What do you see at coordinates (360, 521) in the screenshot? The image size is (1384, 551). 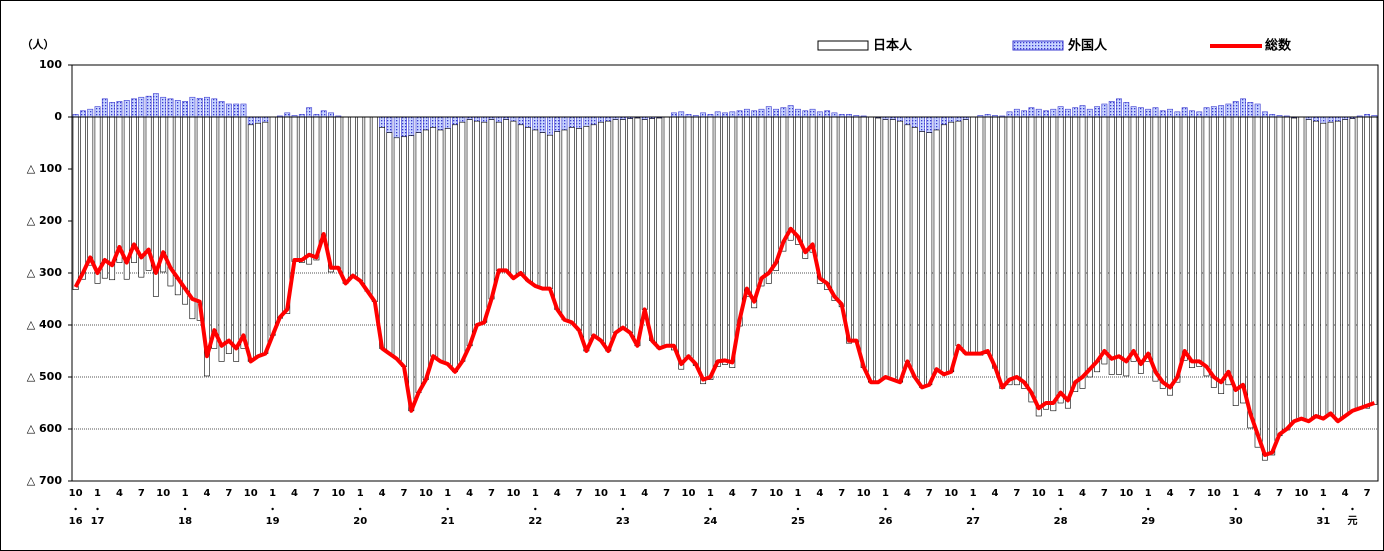 I see `year-label: 20` at bounding box center [360, 521].